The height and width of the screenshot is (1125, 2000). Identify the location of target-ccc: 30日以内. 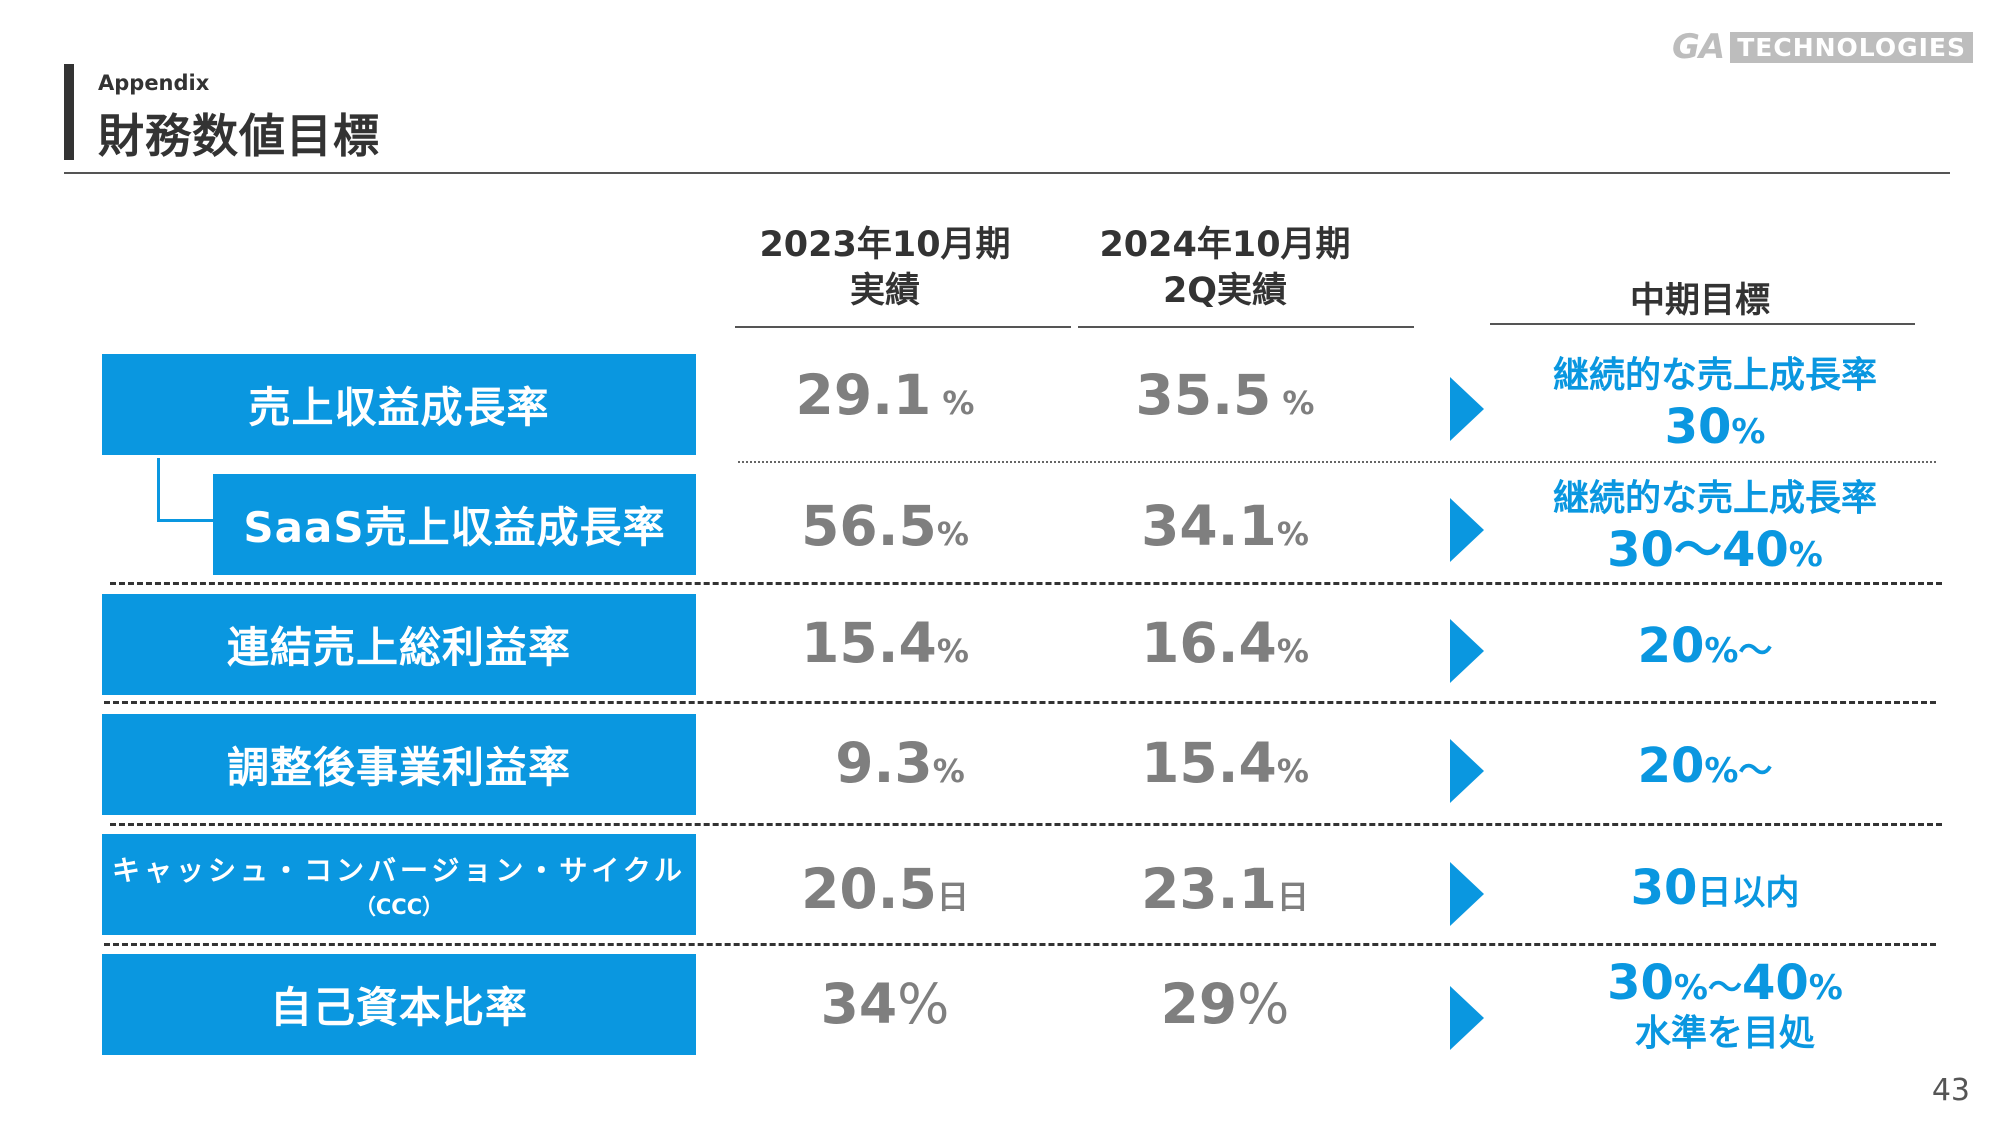
(1715, 888).